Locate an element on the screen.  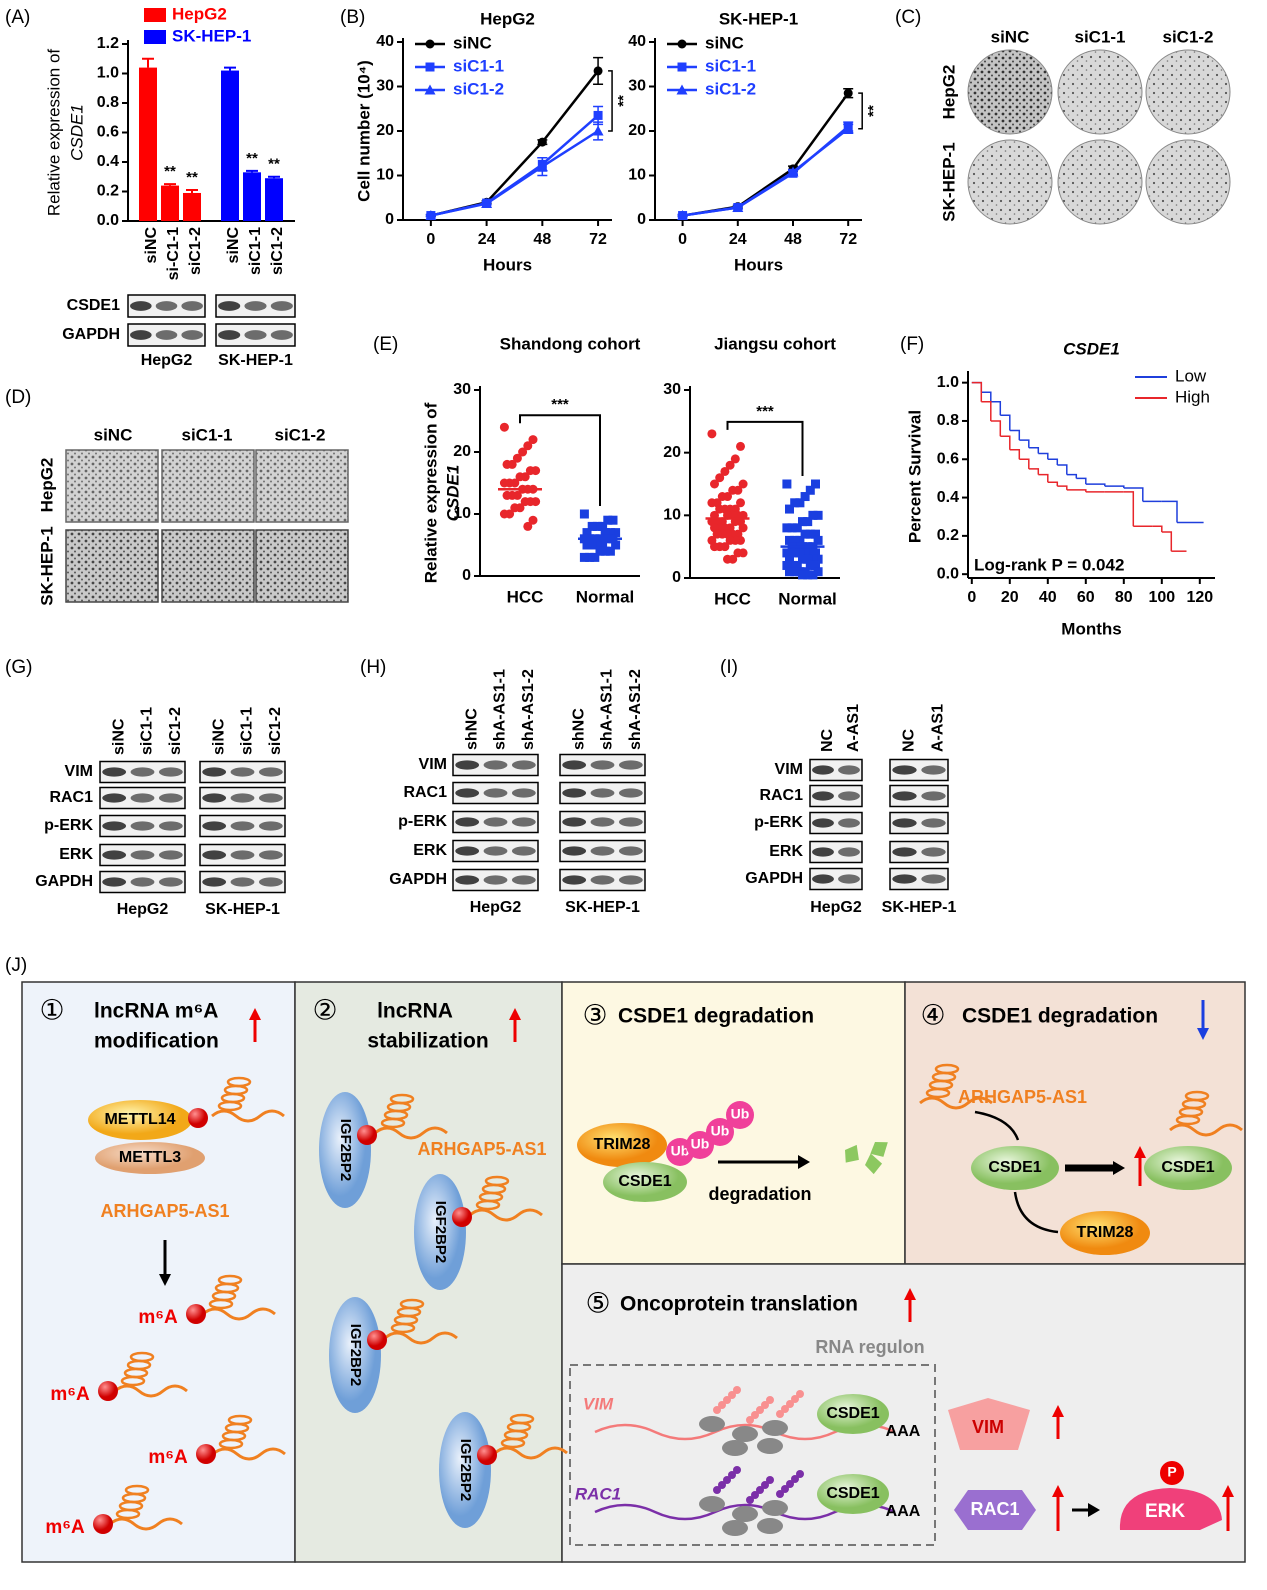
panel-label: (E) is located at coordinates (385, 344).